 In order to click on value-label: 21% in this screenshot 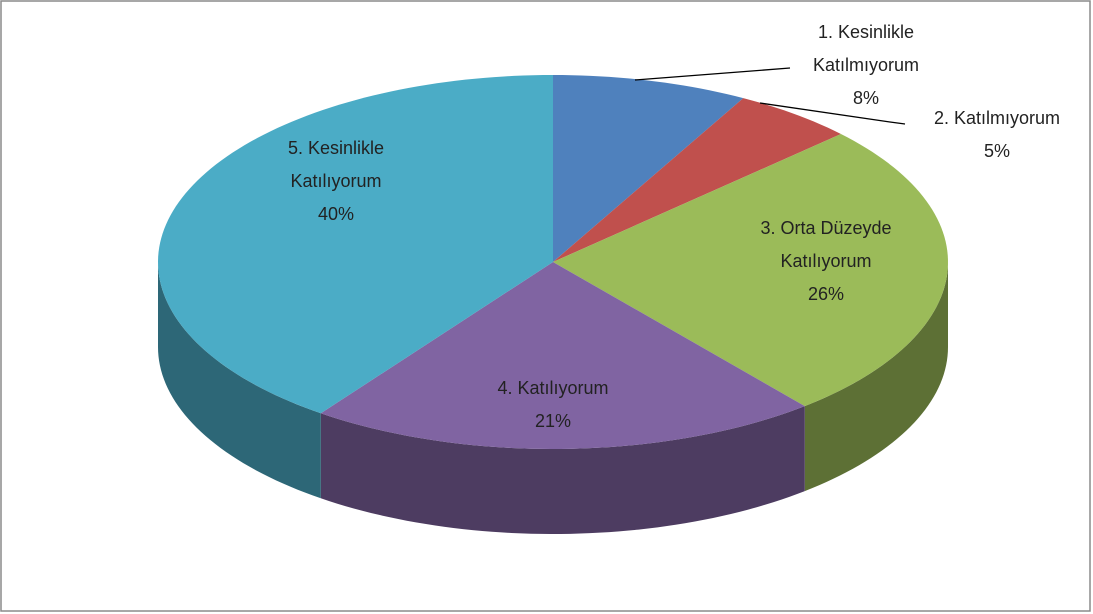, I will do `click(553, 421)`.